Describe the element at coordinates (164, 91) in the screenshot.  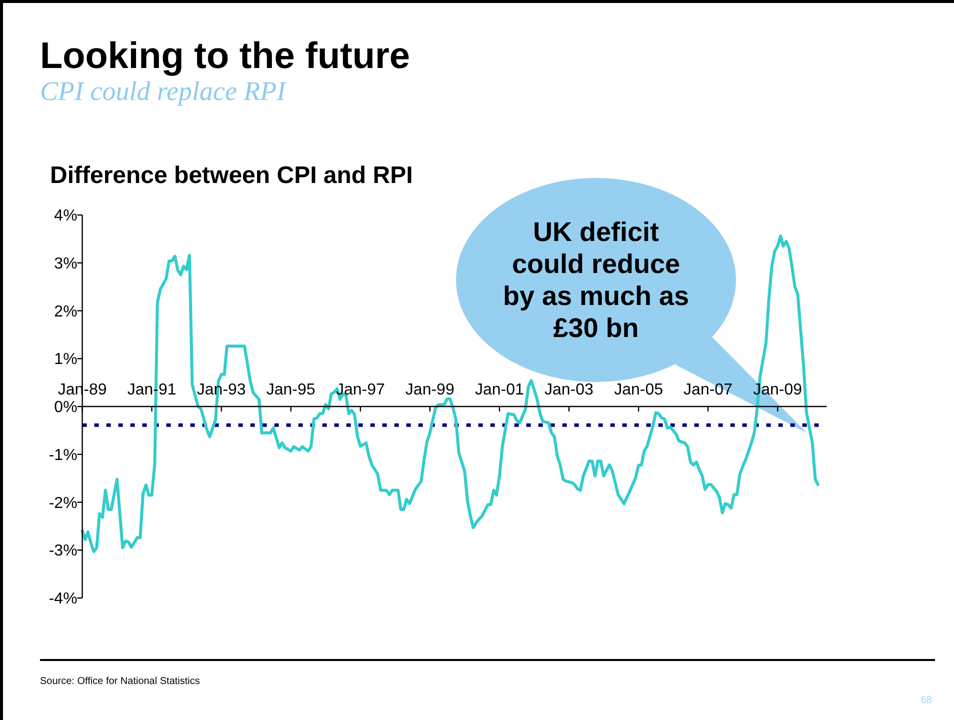
I see `chart-subtitle: CPI could replace RPI` at that location.